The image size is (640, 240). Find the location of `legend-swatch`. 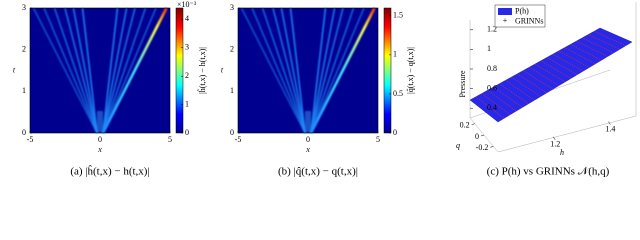

legend-swatch is located at coordinates (505, 11).